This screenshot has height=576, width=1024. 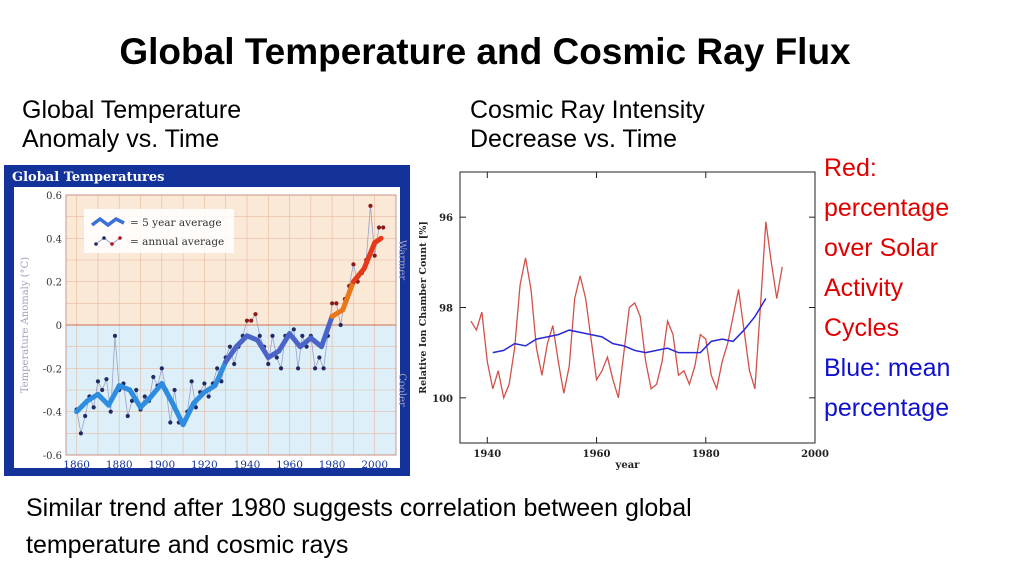 What do you see at coordinates (887, 368) in the screenshot?
I see `legend-line-5: Blue: mean` at bounding box center [887, 368].